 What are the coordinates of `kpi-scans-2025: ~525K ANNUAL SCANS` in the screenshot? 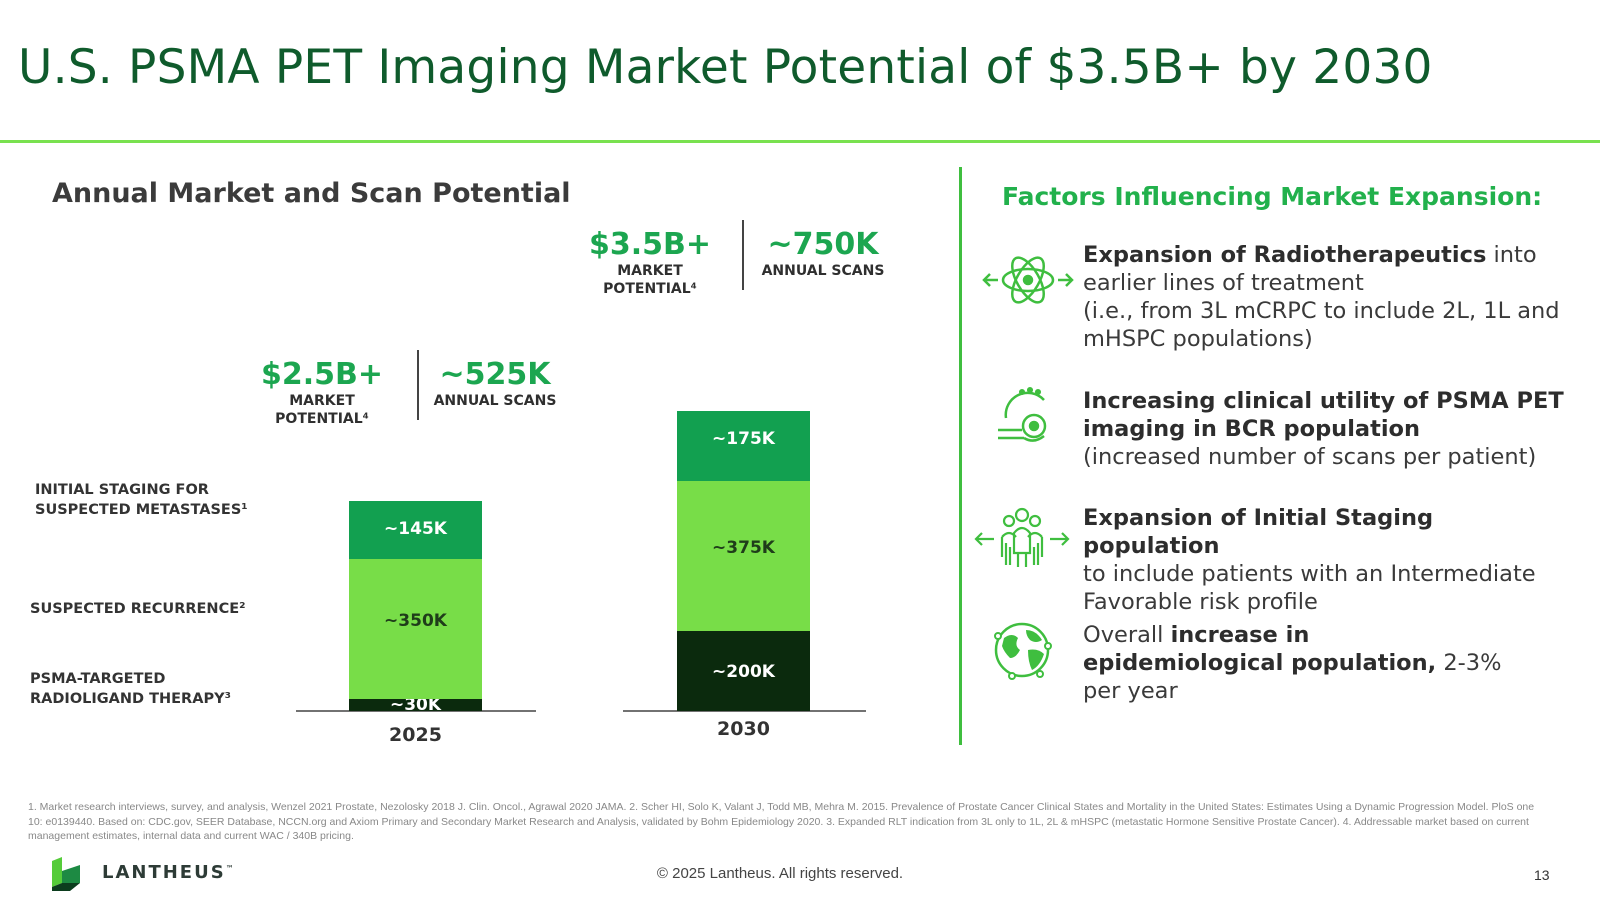 It's located at (495, 384).